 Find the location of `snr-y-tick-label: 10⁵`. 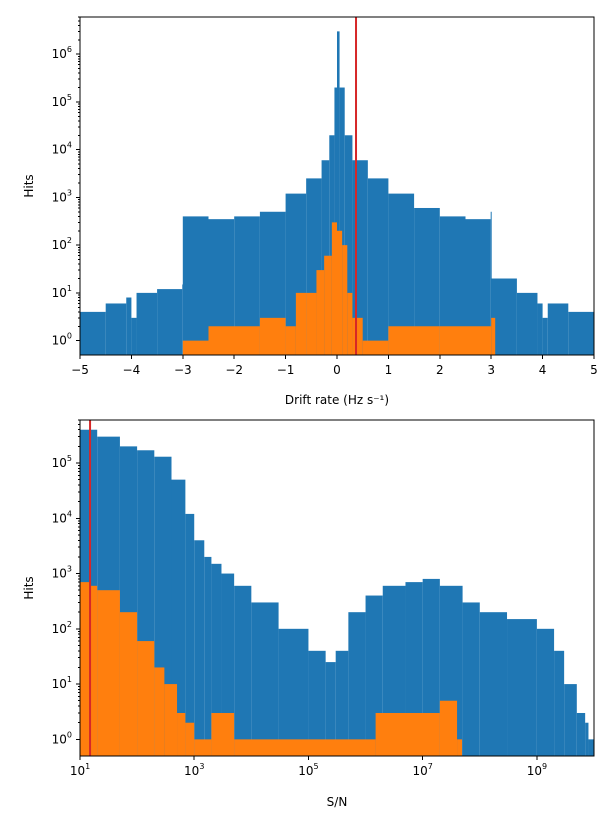

snr-y-tick-label: 10⁵ is located at coordinates (62, 462).